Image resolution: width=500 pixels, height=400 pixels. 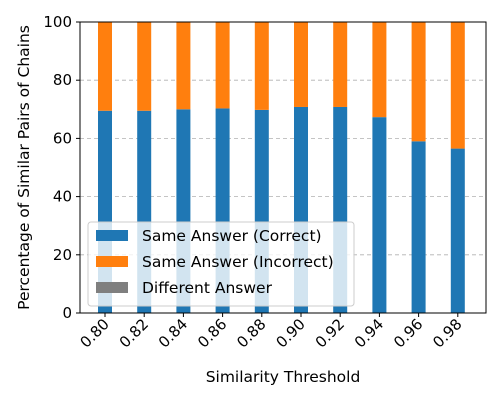 I want to click on y-tick-label: 40, so click(x=62, y=197).